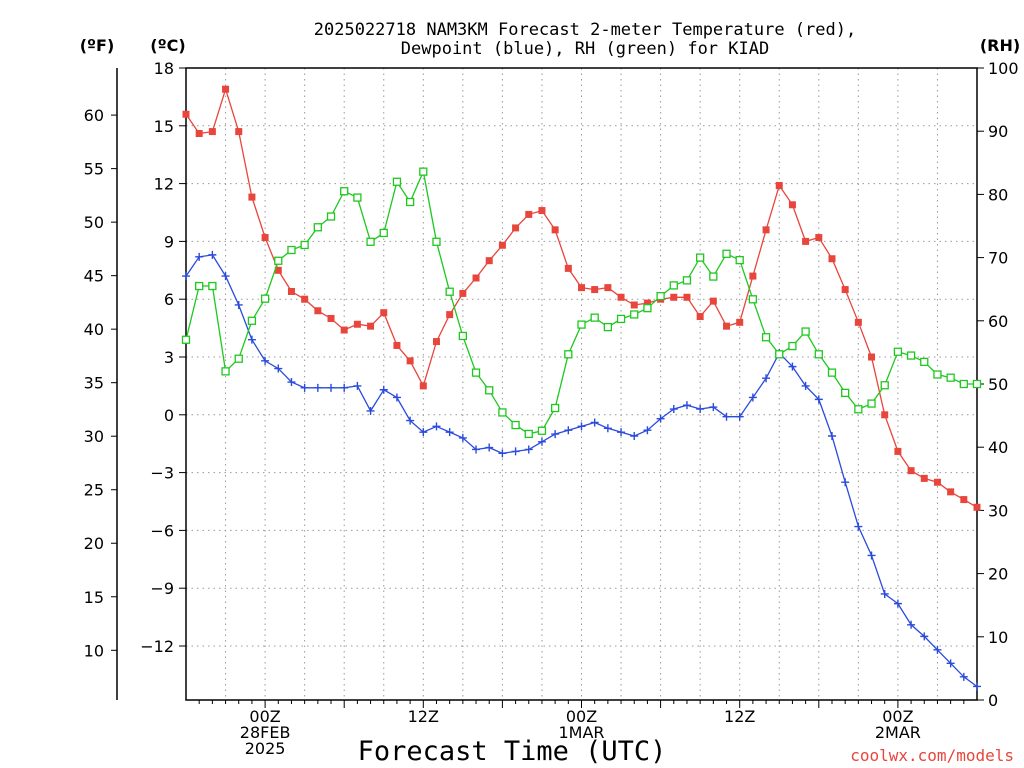 Image resolution: width=1024 pixels, height=768 pixels. What do you see at coordinates (162, 473) in the screenshot?
I see `celsius-tick-label: −3` at bounding box center [162, 473].